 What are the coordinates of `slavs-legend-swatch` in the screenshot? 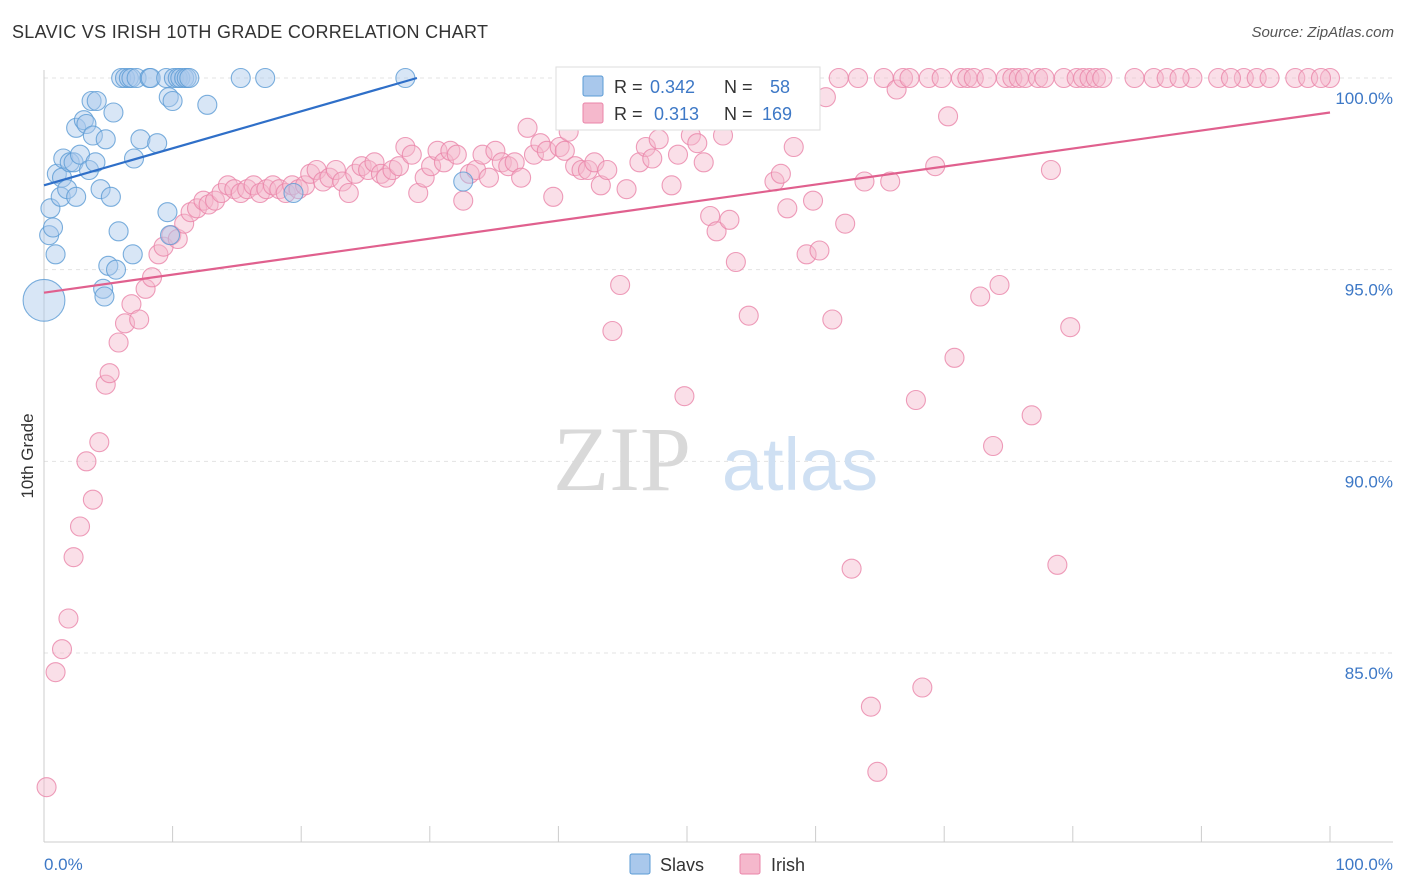 It's located at (593, 86).